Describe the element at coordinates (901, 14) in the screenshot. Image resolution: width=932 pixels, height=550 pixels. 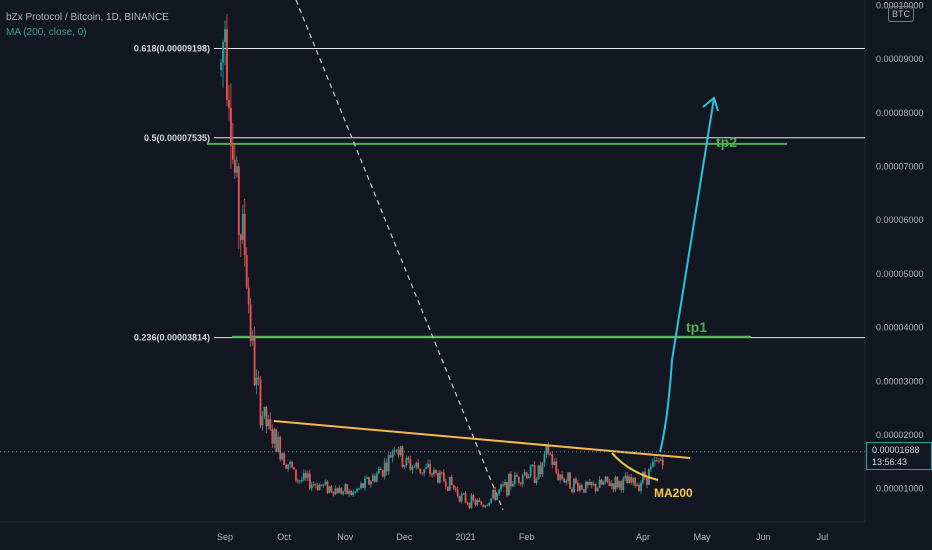
I see `currency-badge: BTC` at that location.